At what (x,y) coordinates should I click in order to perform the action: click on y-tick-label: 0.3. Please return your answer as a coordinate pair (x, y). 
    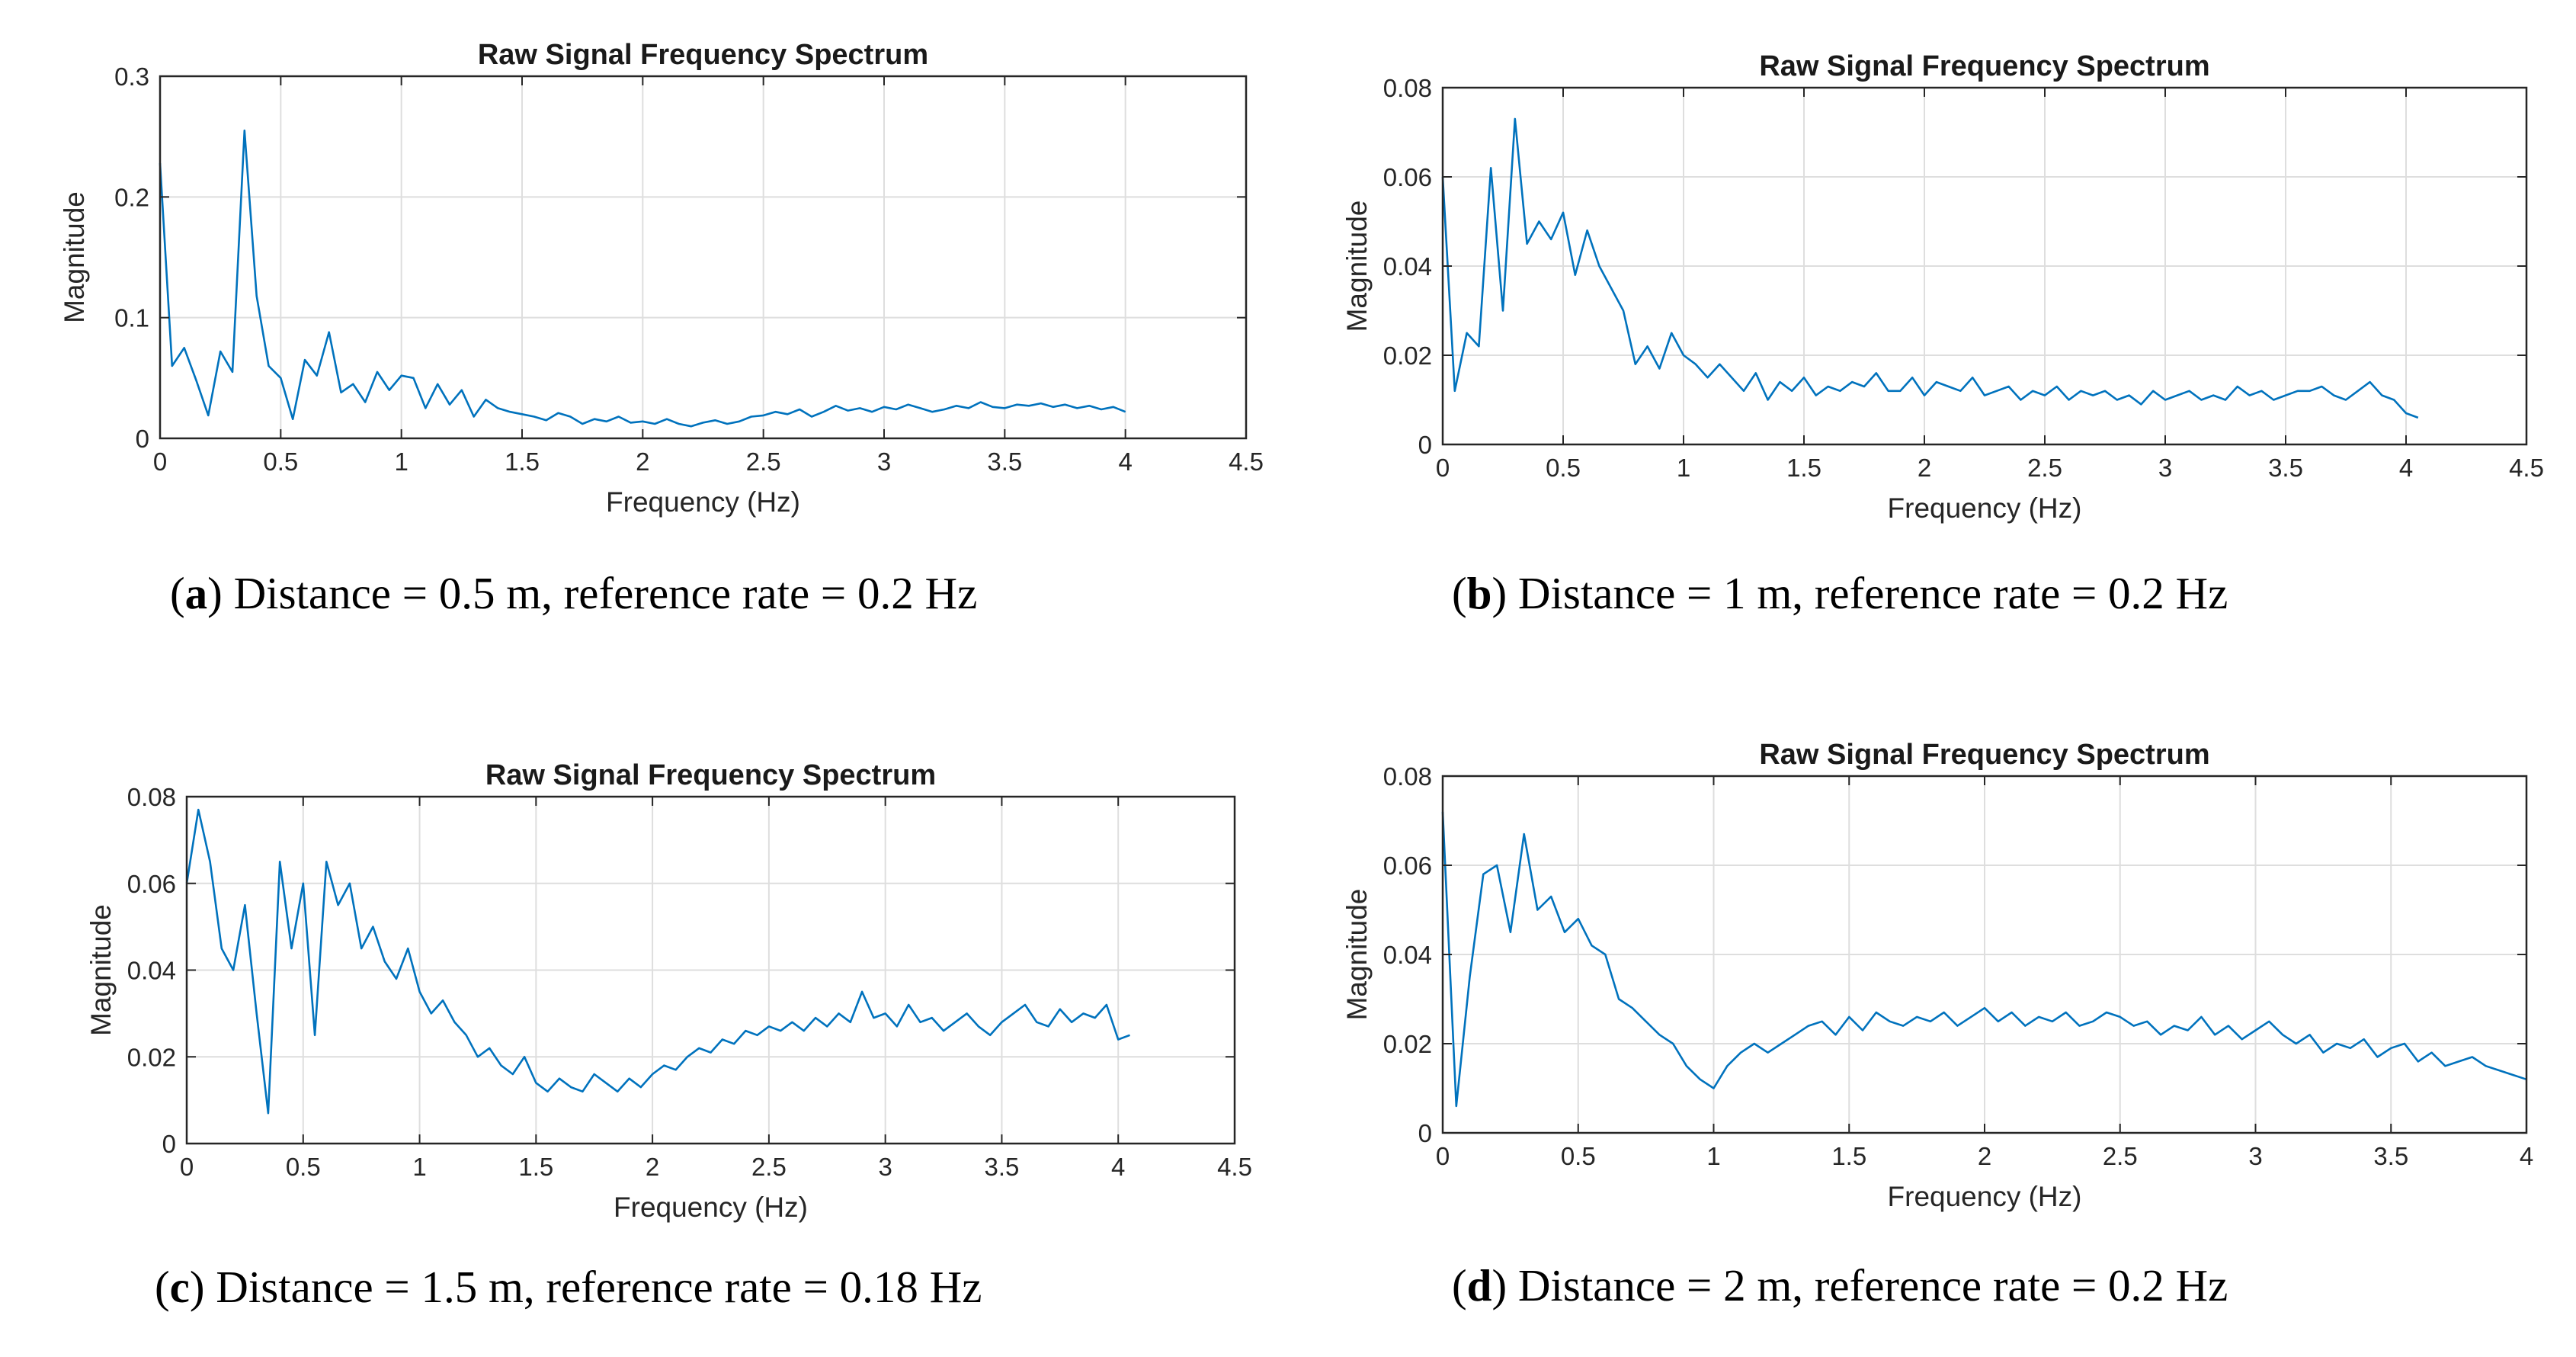
    Looking at the image, I should click on (131, 77).